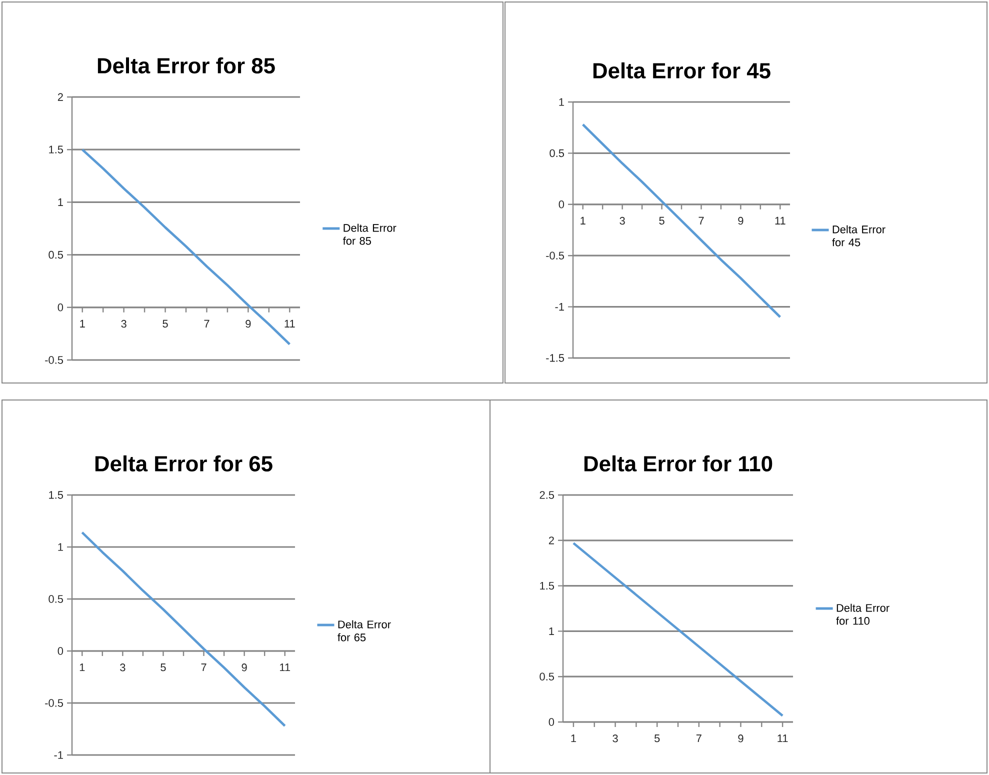  I want to click on y-tick-label: -1.5, so click(555, 358).